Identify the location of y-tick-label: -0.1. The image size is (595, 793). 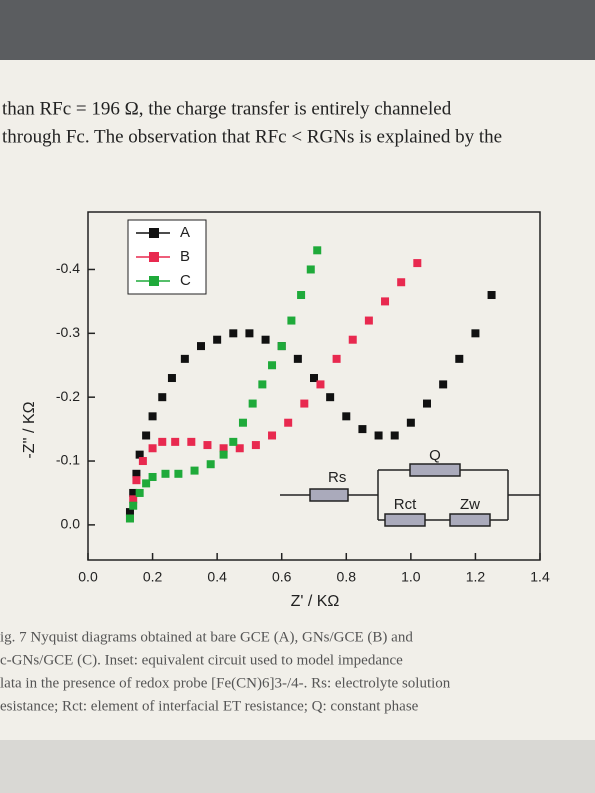
(68, 460).